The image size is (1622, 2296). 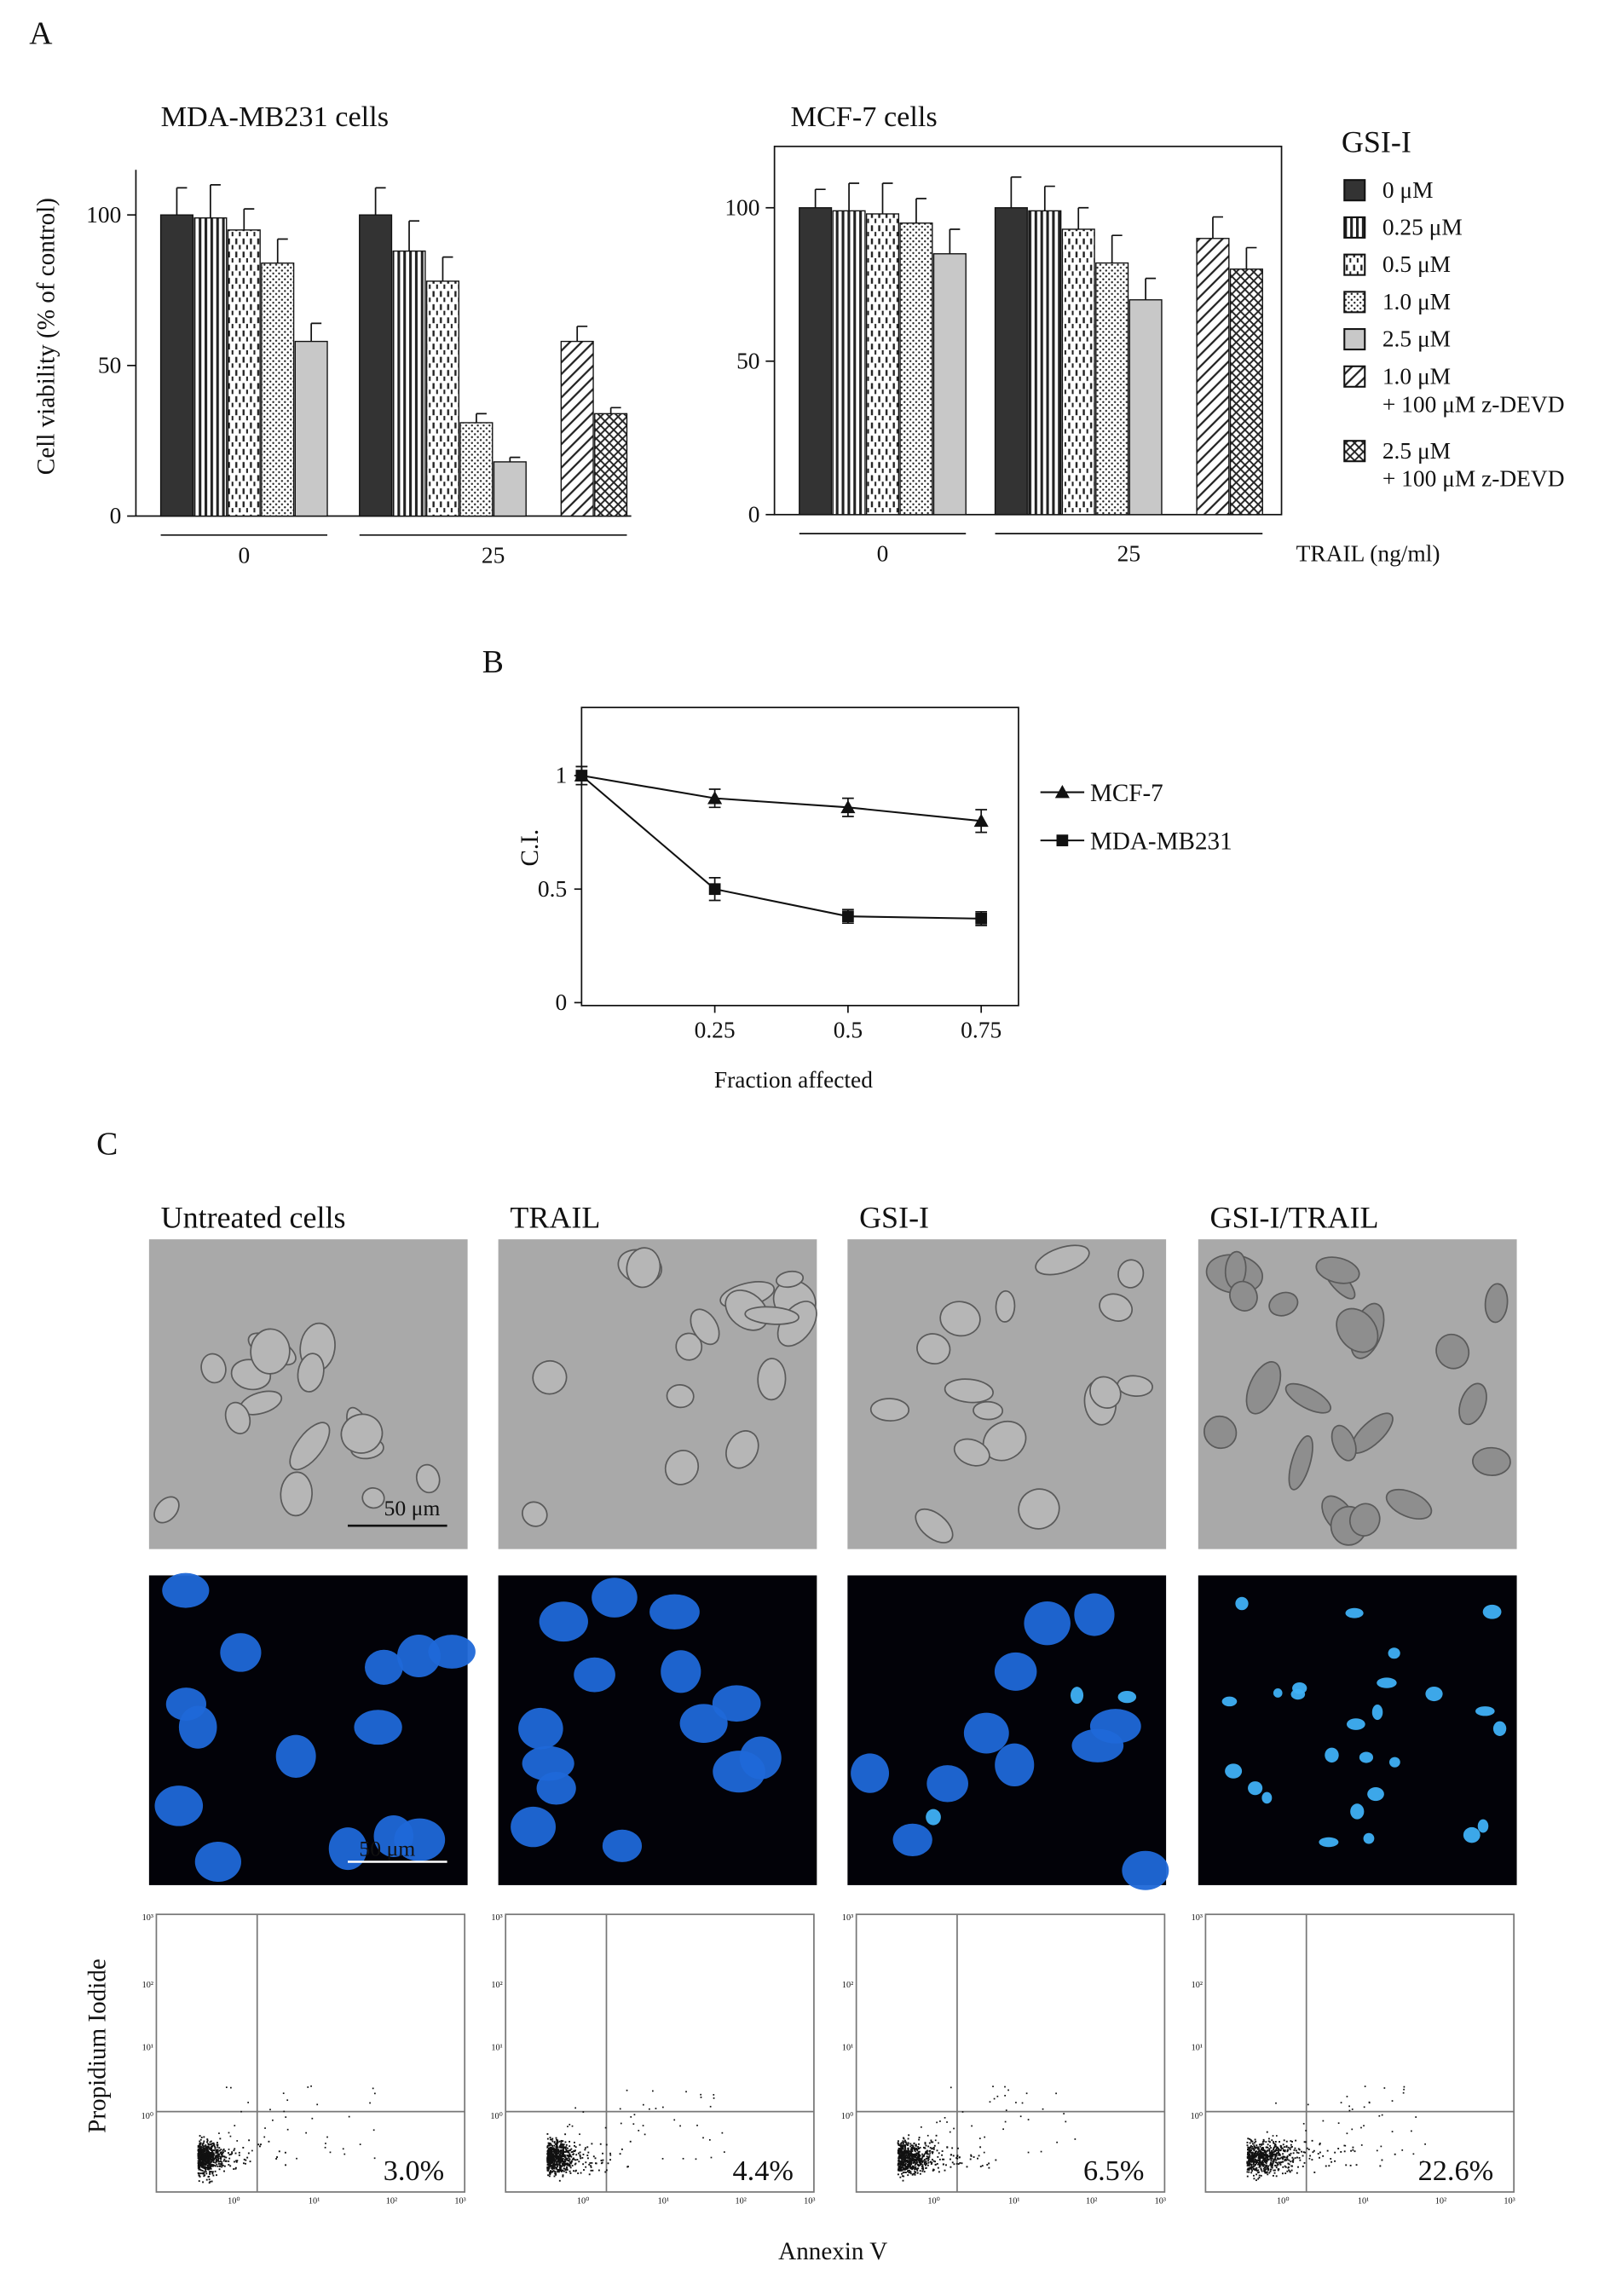 I want to click on panel-label: C, so click(x=107, y=1144).